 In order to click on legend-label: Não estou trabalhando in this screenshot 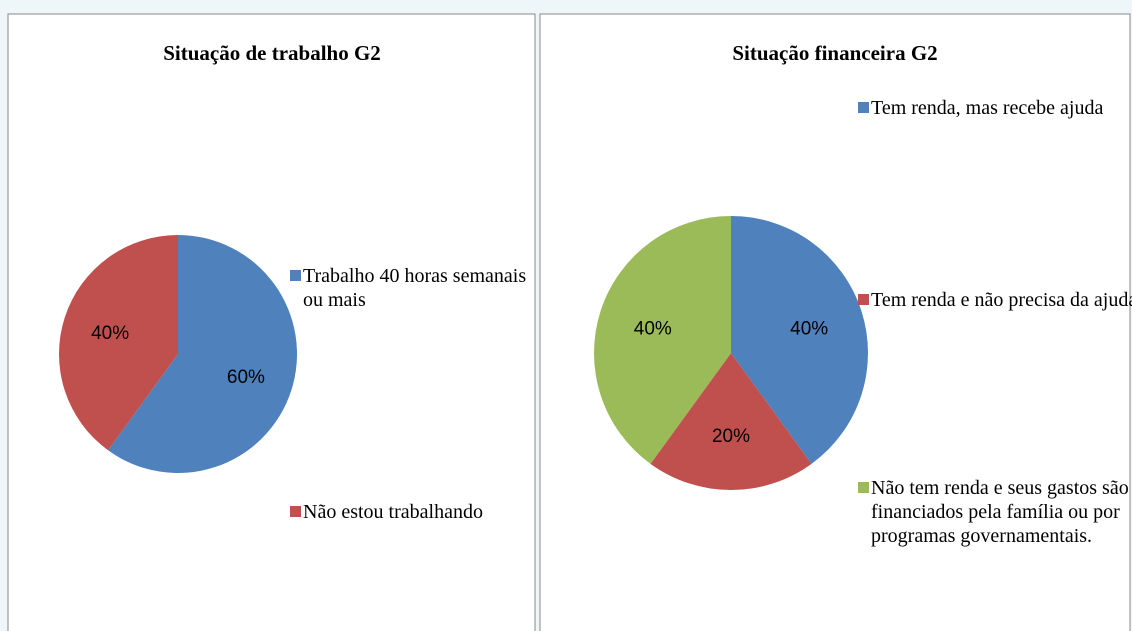, I will do `click(393, 512)`.